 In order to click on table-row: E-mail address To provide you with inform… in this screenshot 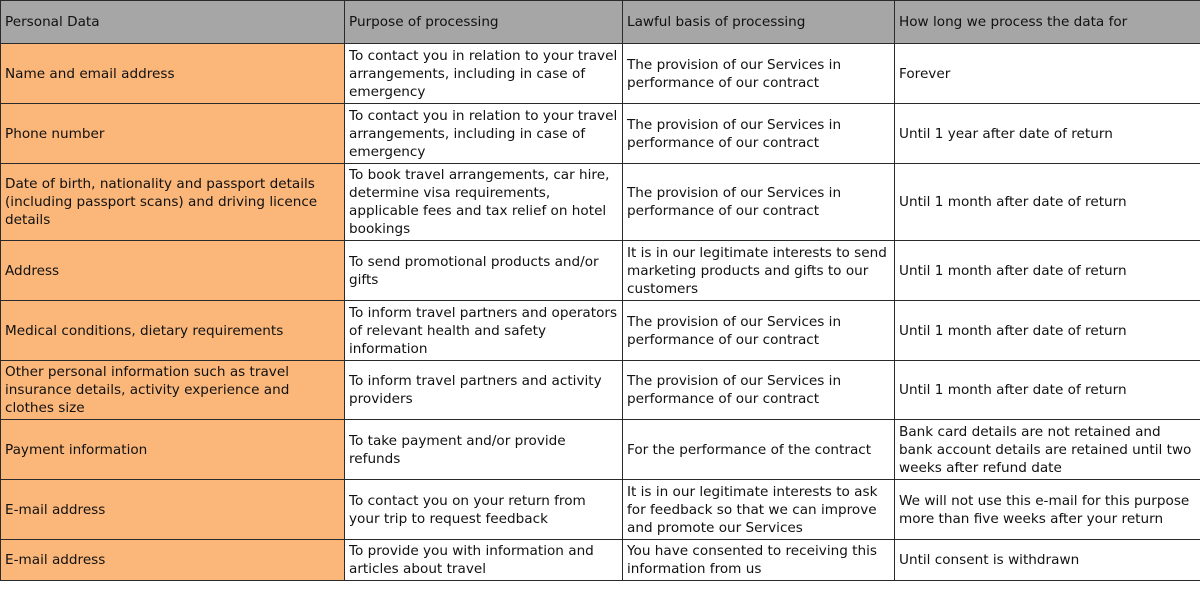, I will do `click(600, 560)`.